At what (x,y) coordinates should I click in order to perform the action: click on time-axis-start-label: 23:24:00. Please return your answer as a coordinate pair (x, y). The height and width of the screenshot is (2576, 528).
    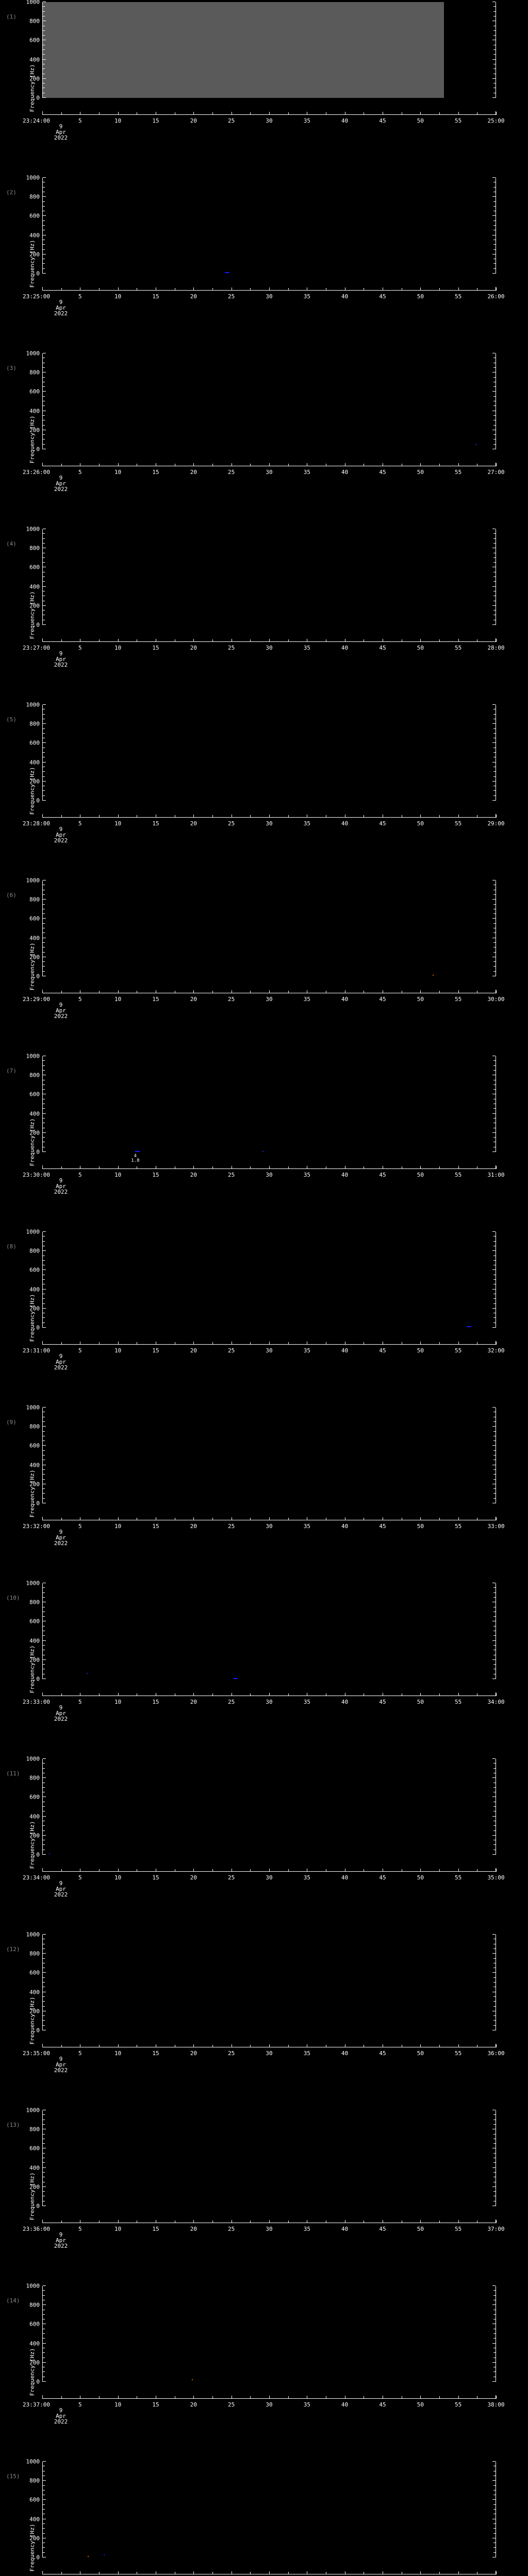
    Looking at the image, I should click on (37, 120).